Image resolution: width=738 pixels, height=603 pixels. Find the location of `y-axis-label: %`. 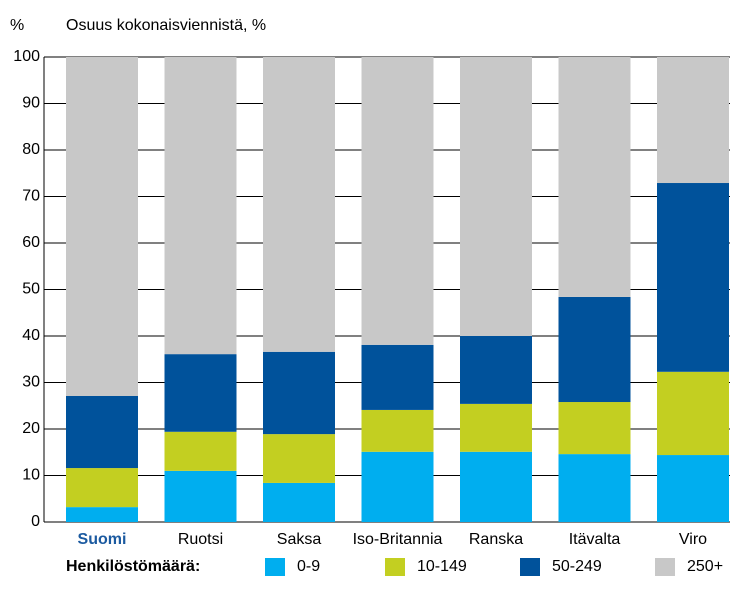

y-axis-label: % is located at coordinates (17, 25).